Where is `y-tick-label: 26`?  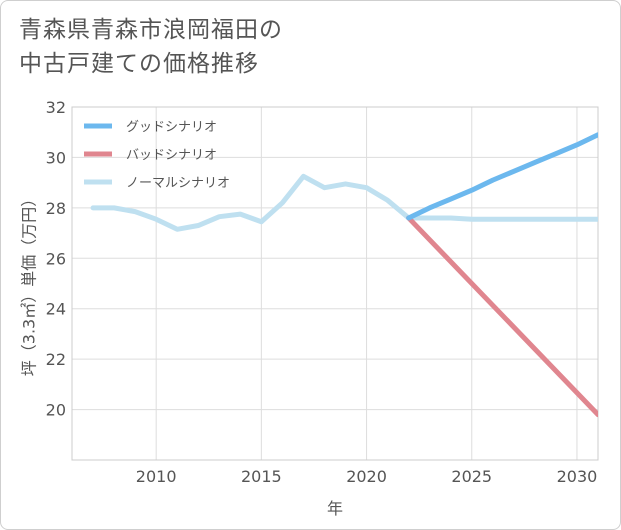
y-tick-label: 26 is located at coordinates (56, 258).